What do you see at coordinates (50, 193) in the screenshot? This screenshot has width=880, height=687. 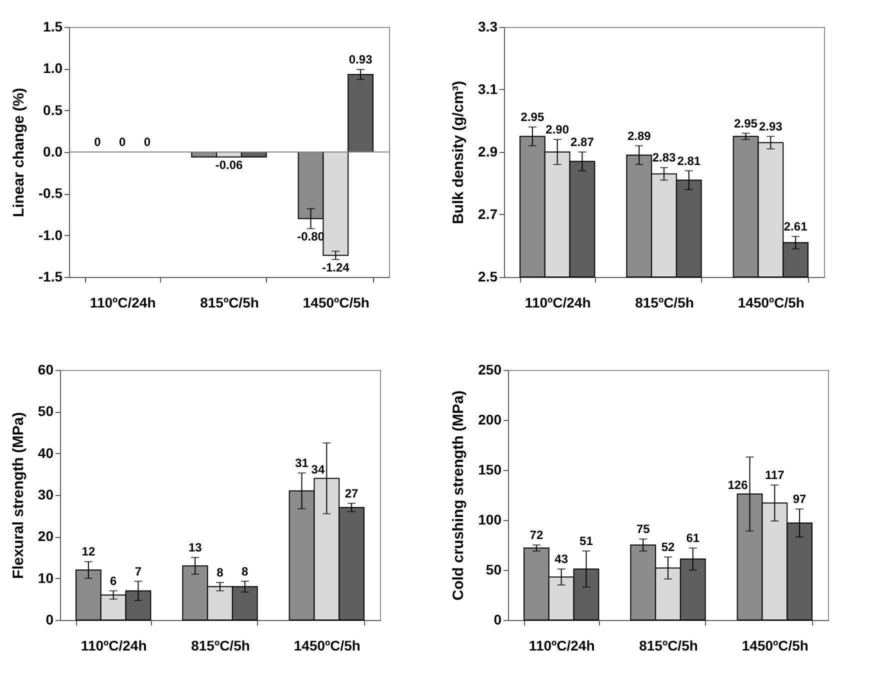 I see `y-tick-label: -0.5` at bounding box center [50, 193].